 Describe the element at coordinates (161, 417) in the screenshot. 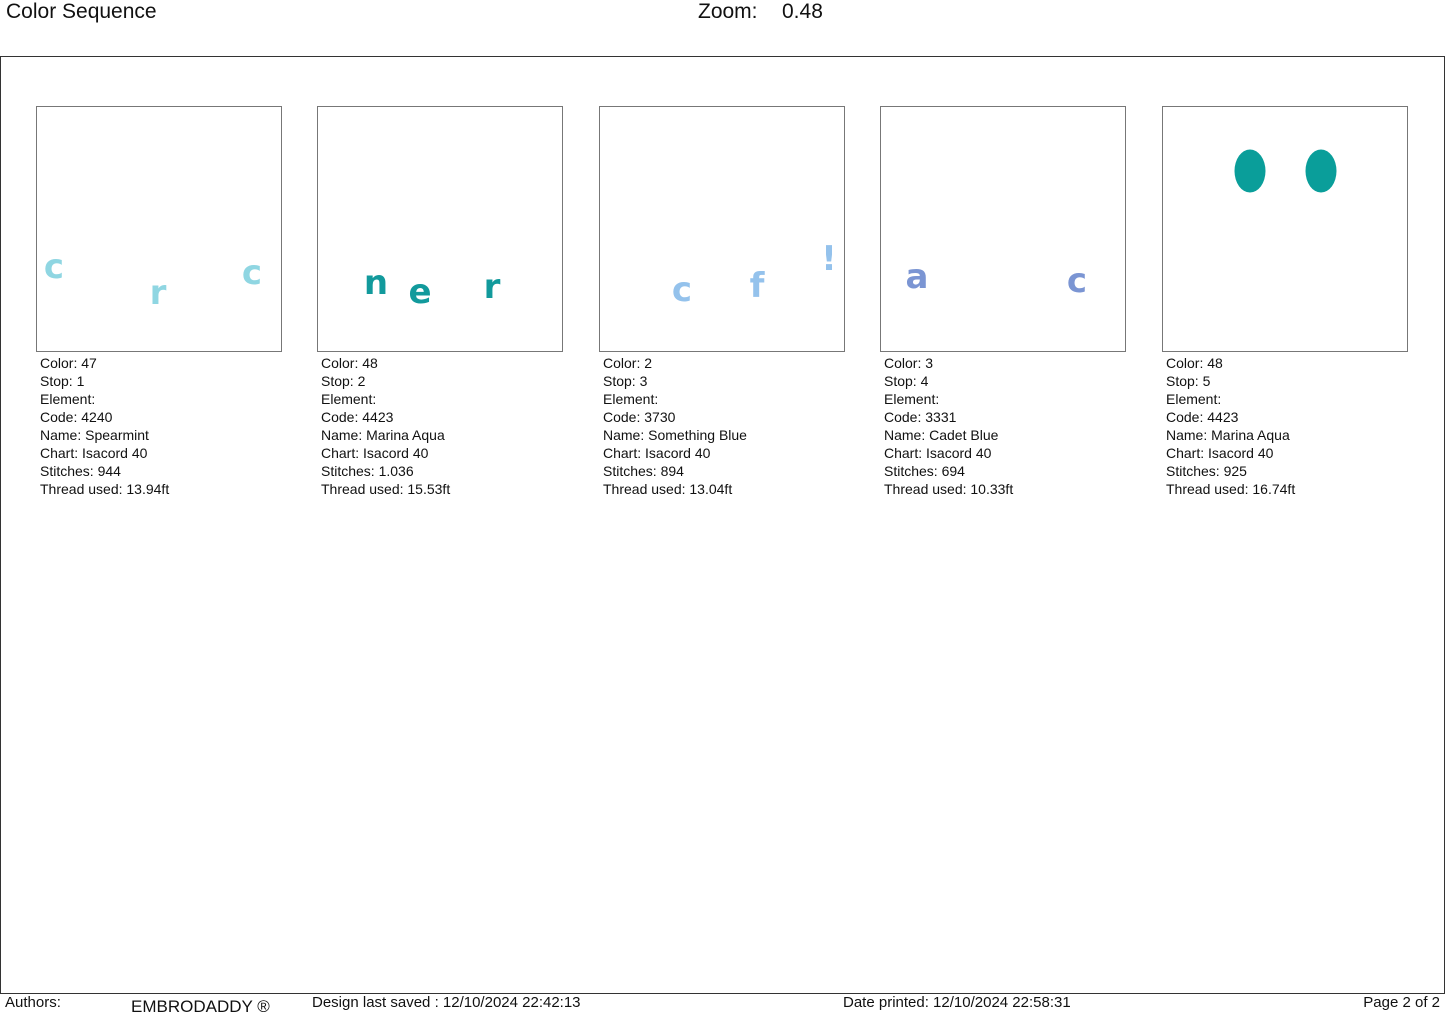

I see `info-code: Code: 4240` at that location.